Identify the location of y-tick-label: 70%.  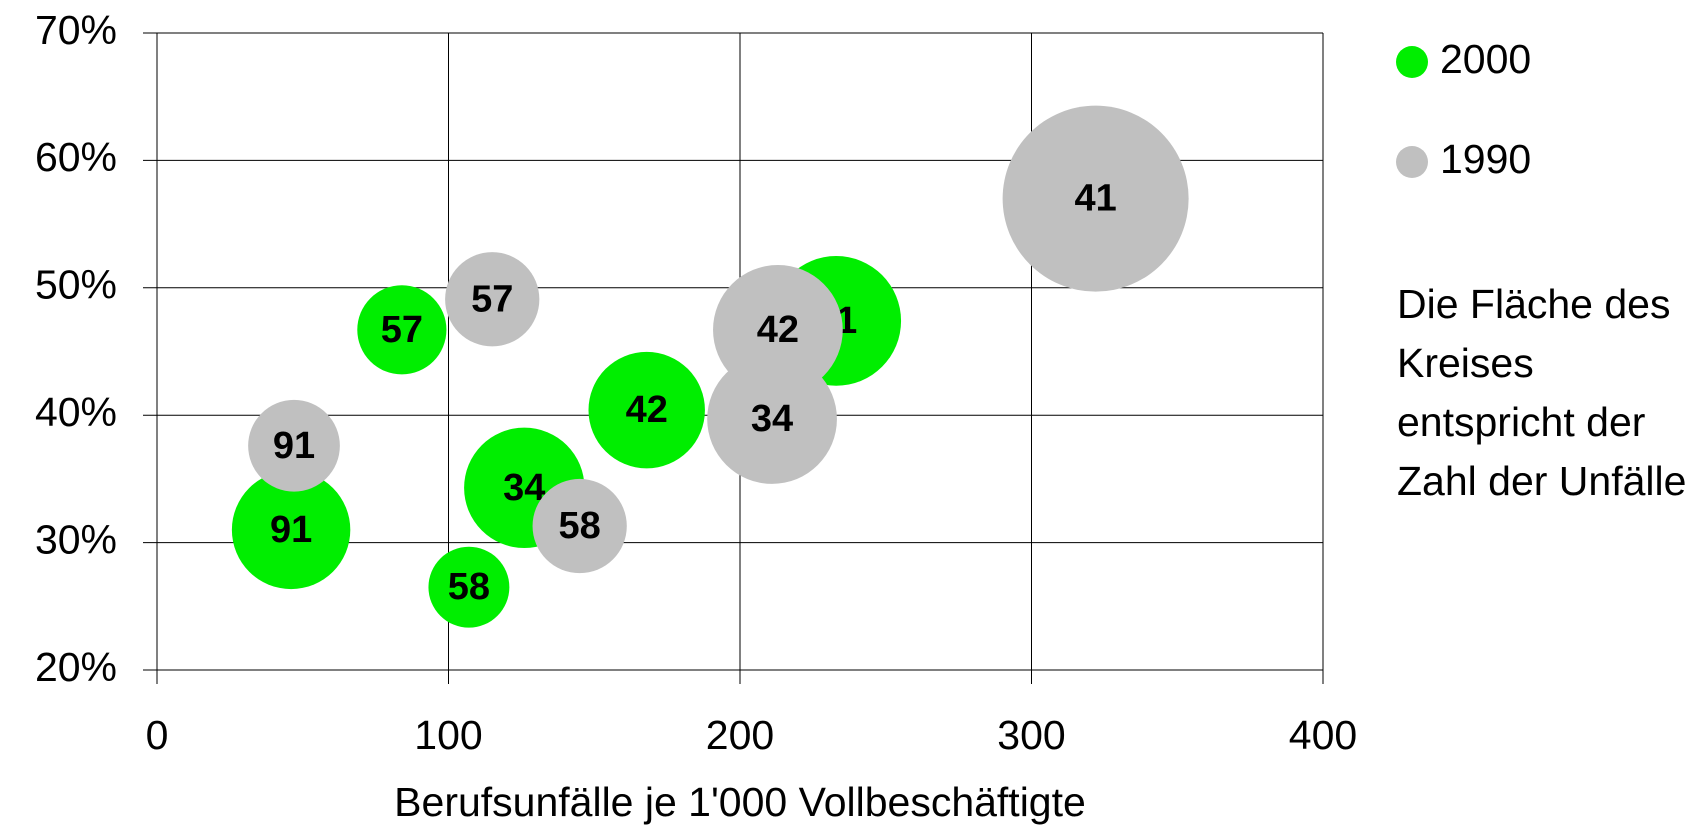
(76, 30).